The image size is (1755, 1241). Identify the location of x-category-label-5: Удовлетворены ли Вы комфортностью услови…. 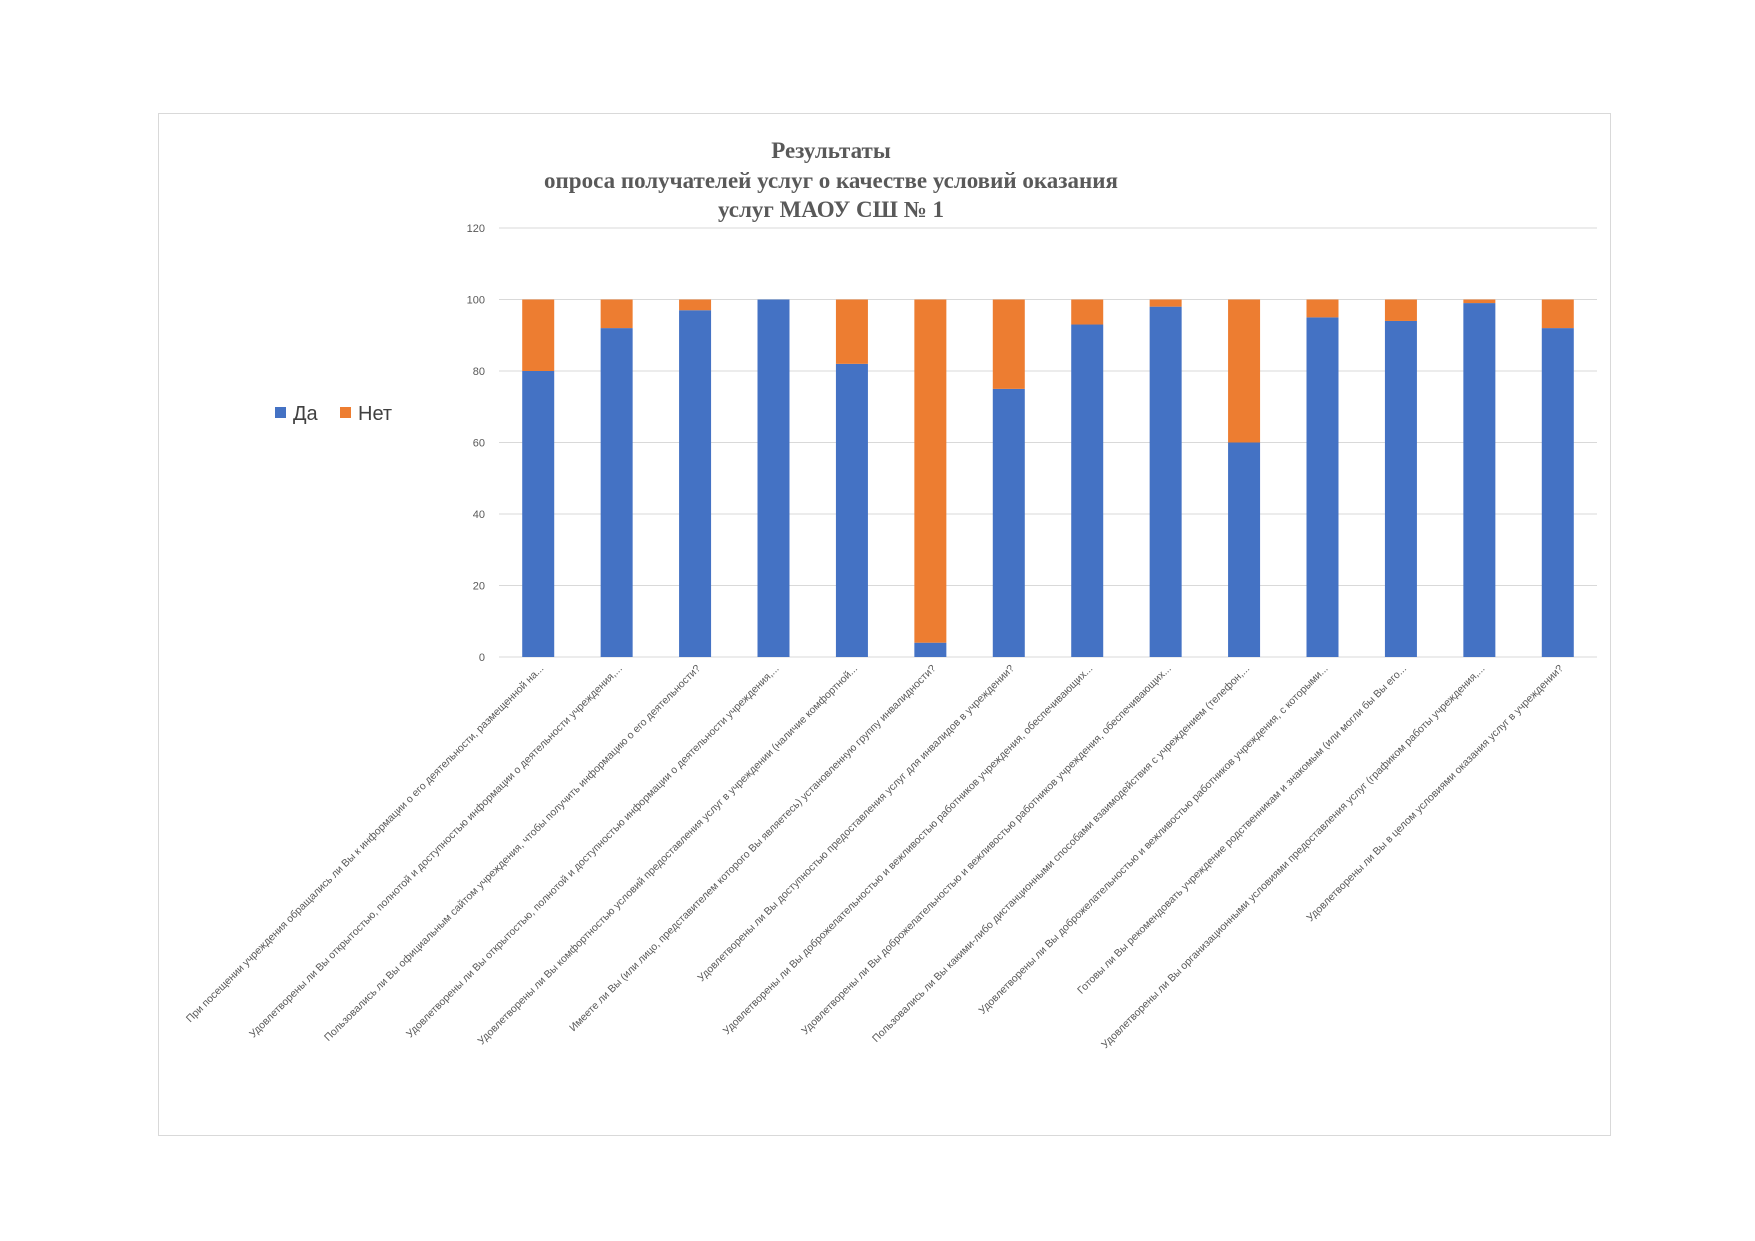
(667, 855).